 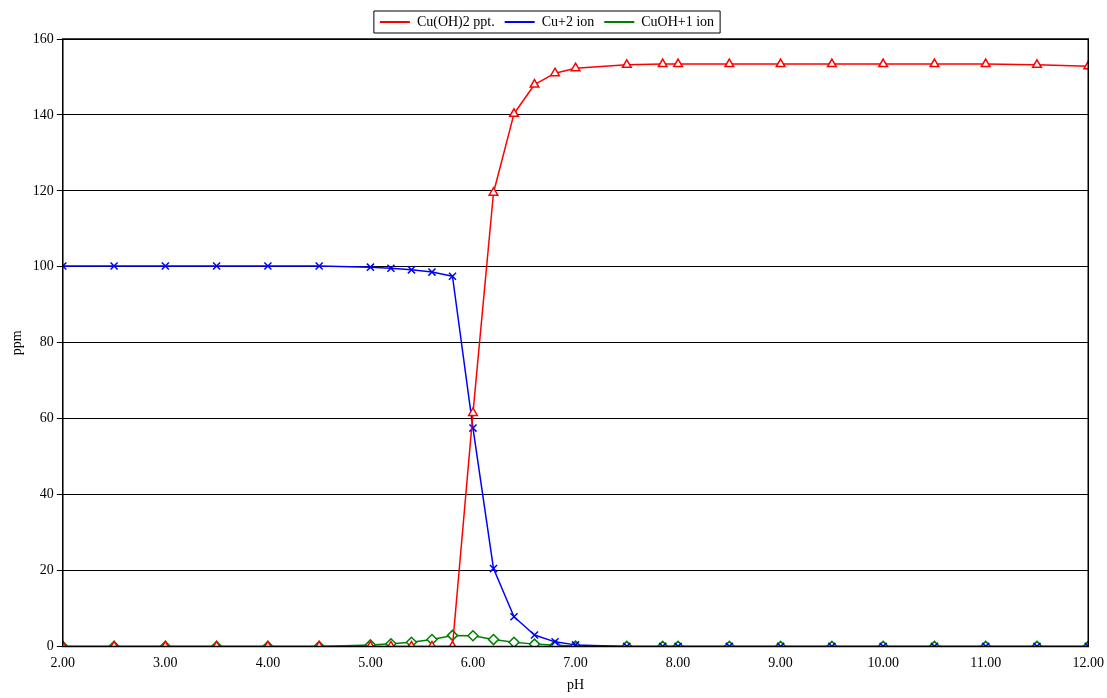 What do you see at coordinates (455, 21) in the screenshot?
I see `legend-label: Cu(OH)2 ppt.` at bounding box center [455, 21].